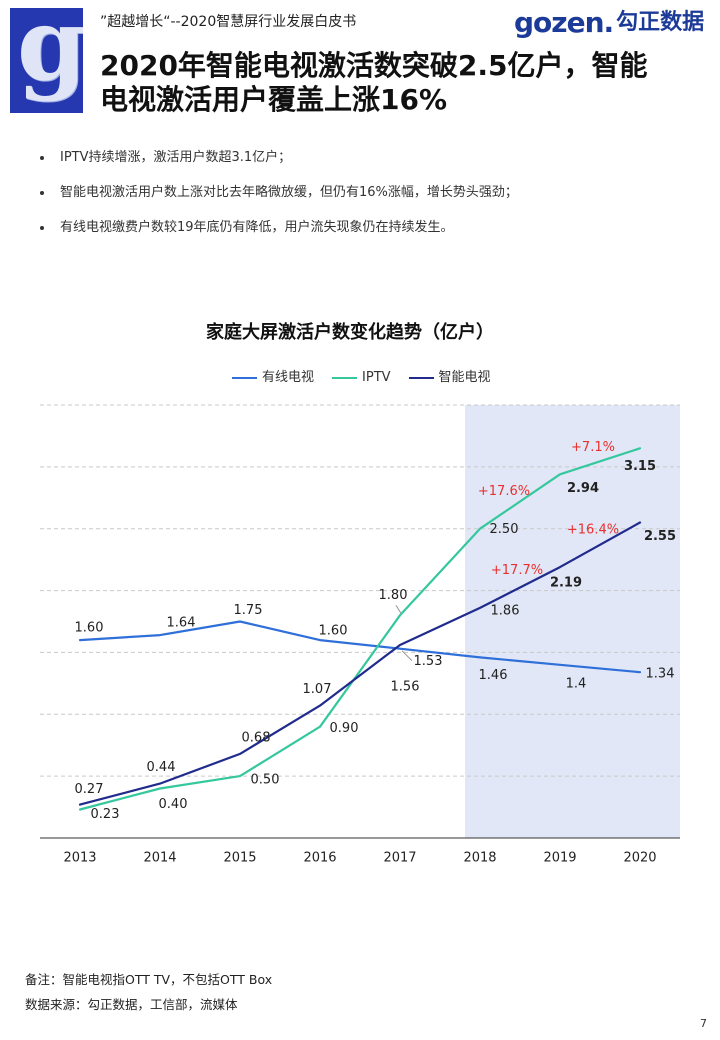  Describe the element at coordinates (399, 858) in the screenshot. I see `x-tick-label: 2017` at that location.